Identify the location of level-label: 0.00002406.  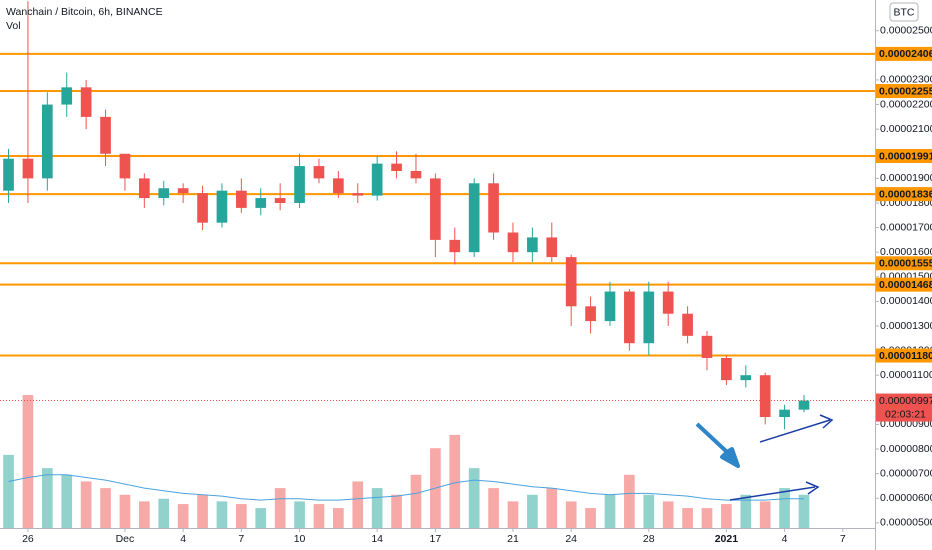
(905, 54).